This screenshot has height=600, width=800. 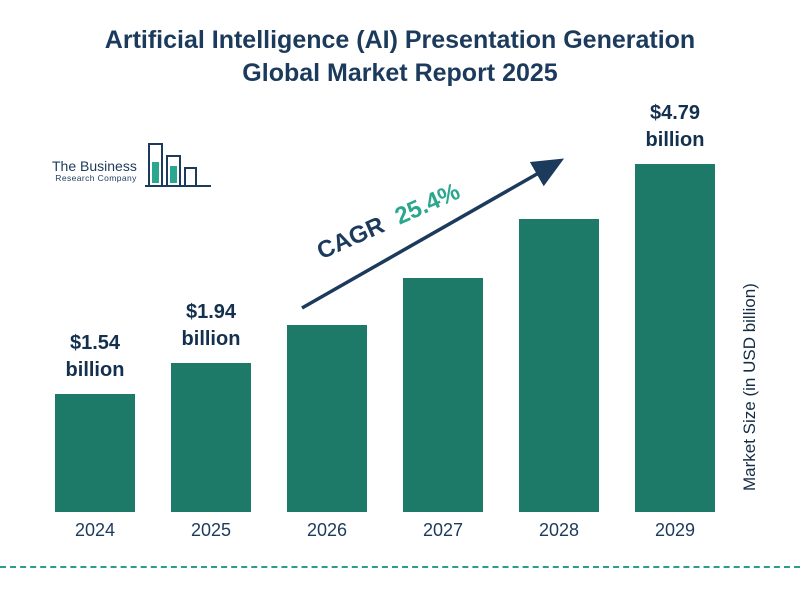 I want to click on company-logo: The Business Research Company, so click(x=132, y=169).